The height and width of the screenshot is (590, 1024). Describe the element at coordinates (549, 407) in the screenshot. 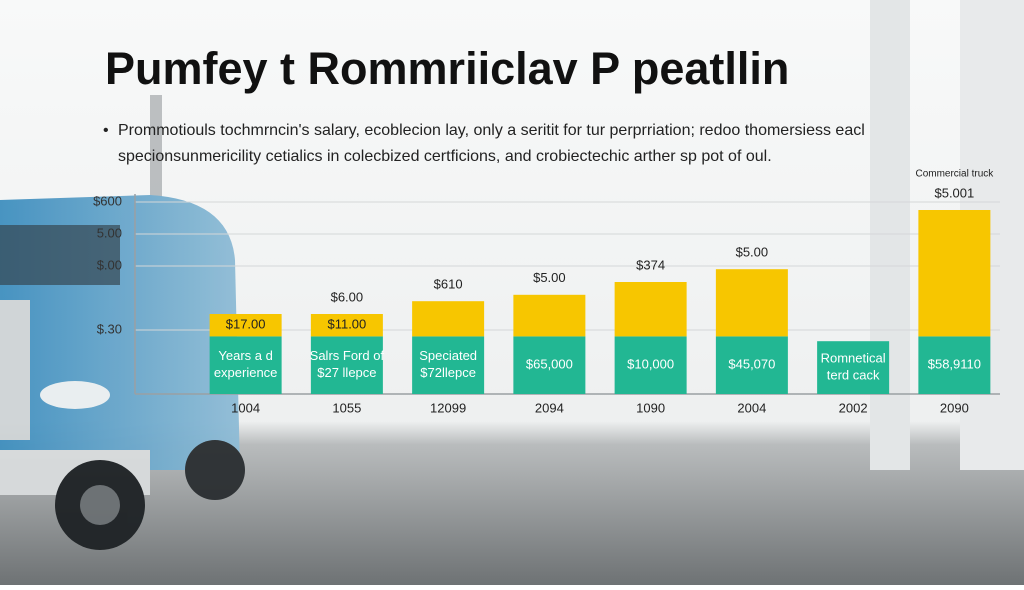

I see `x-tick-label: 2094` at that location.